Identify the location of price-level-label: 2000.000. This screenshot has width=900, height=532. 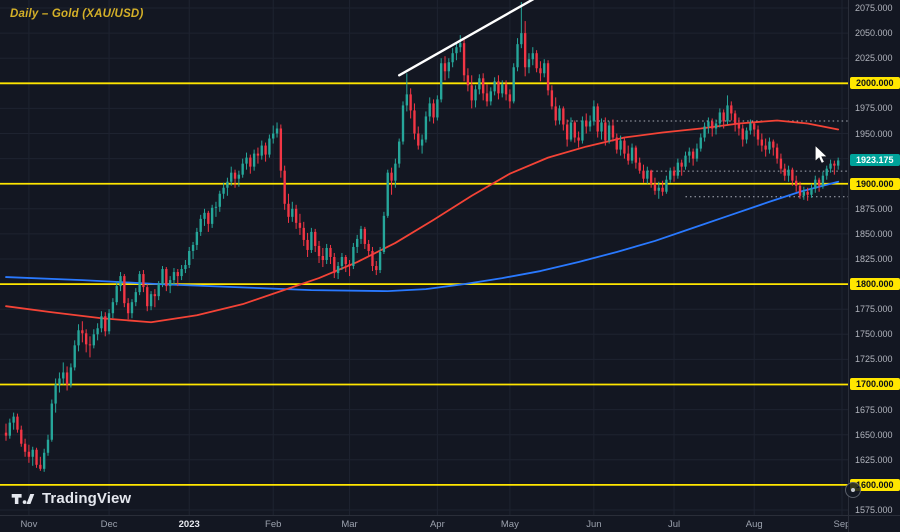
(875, 83).